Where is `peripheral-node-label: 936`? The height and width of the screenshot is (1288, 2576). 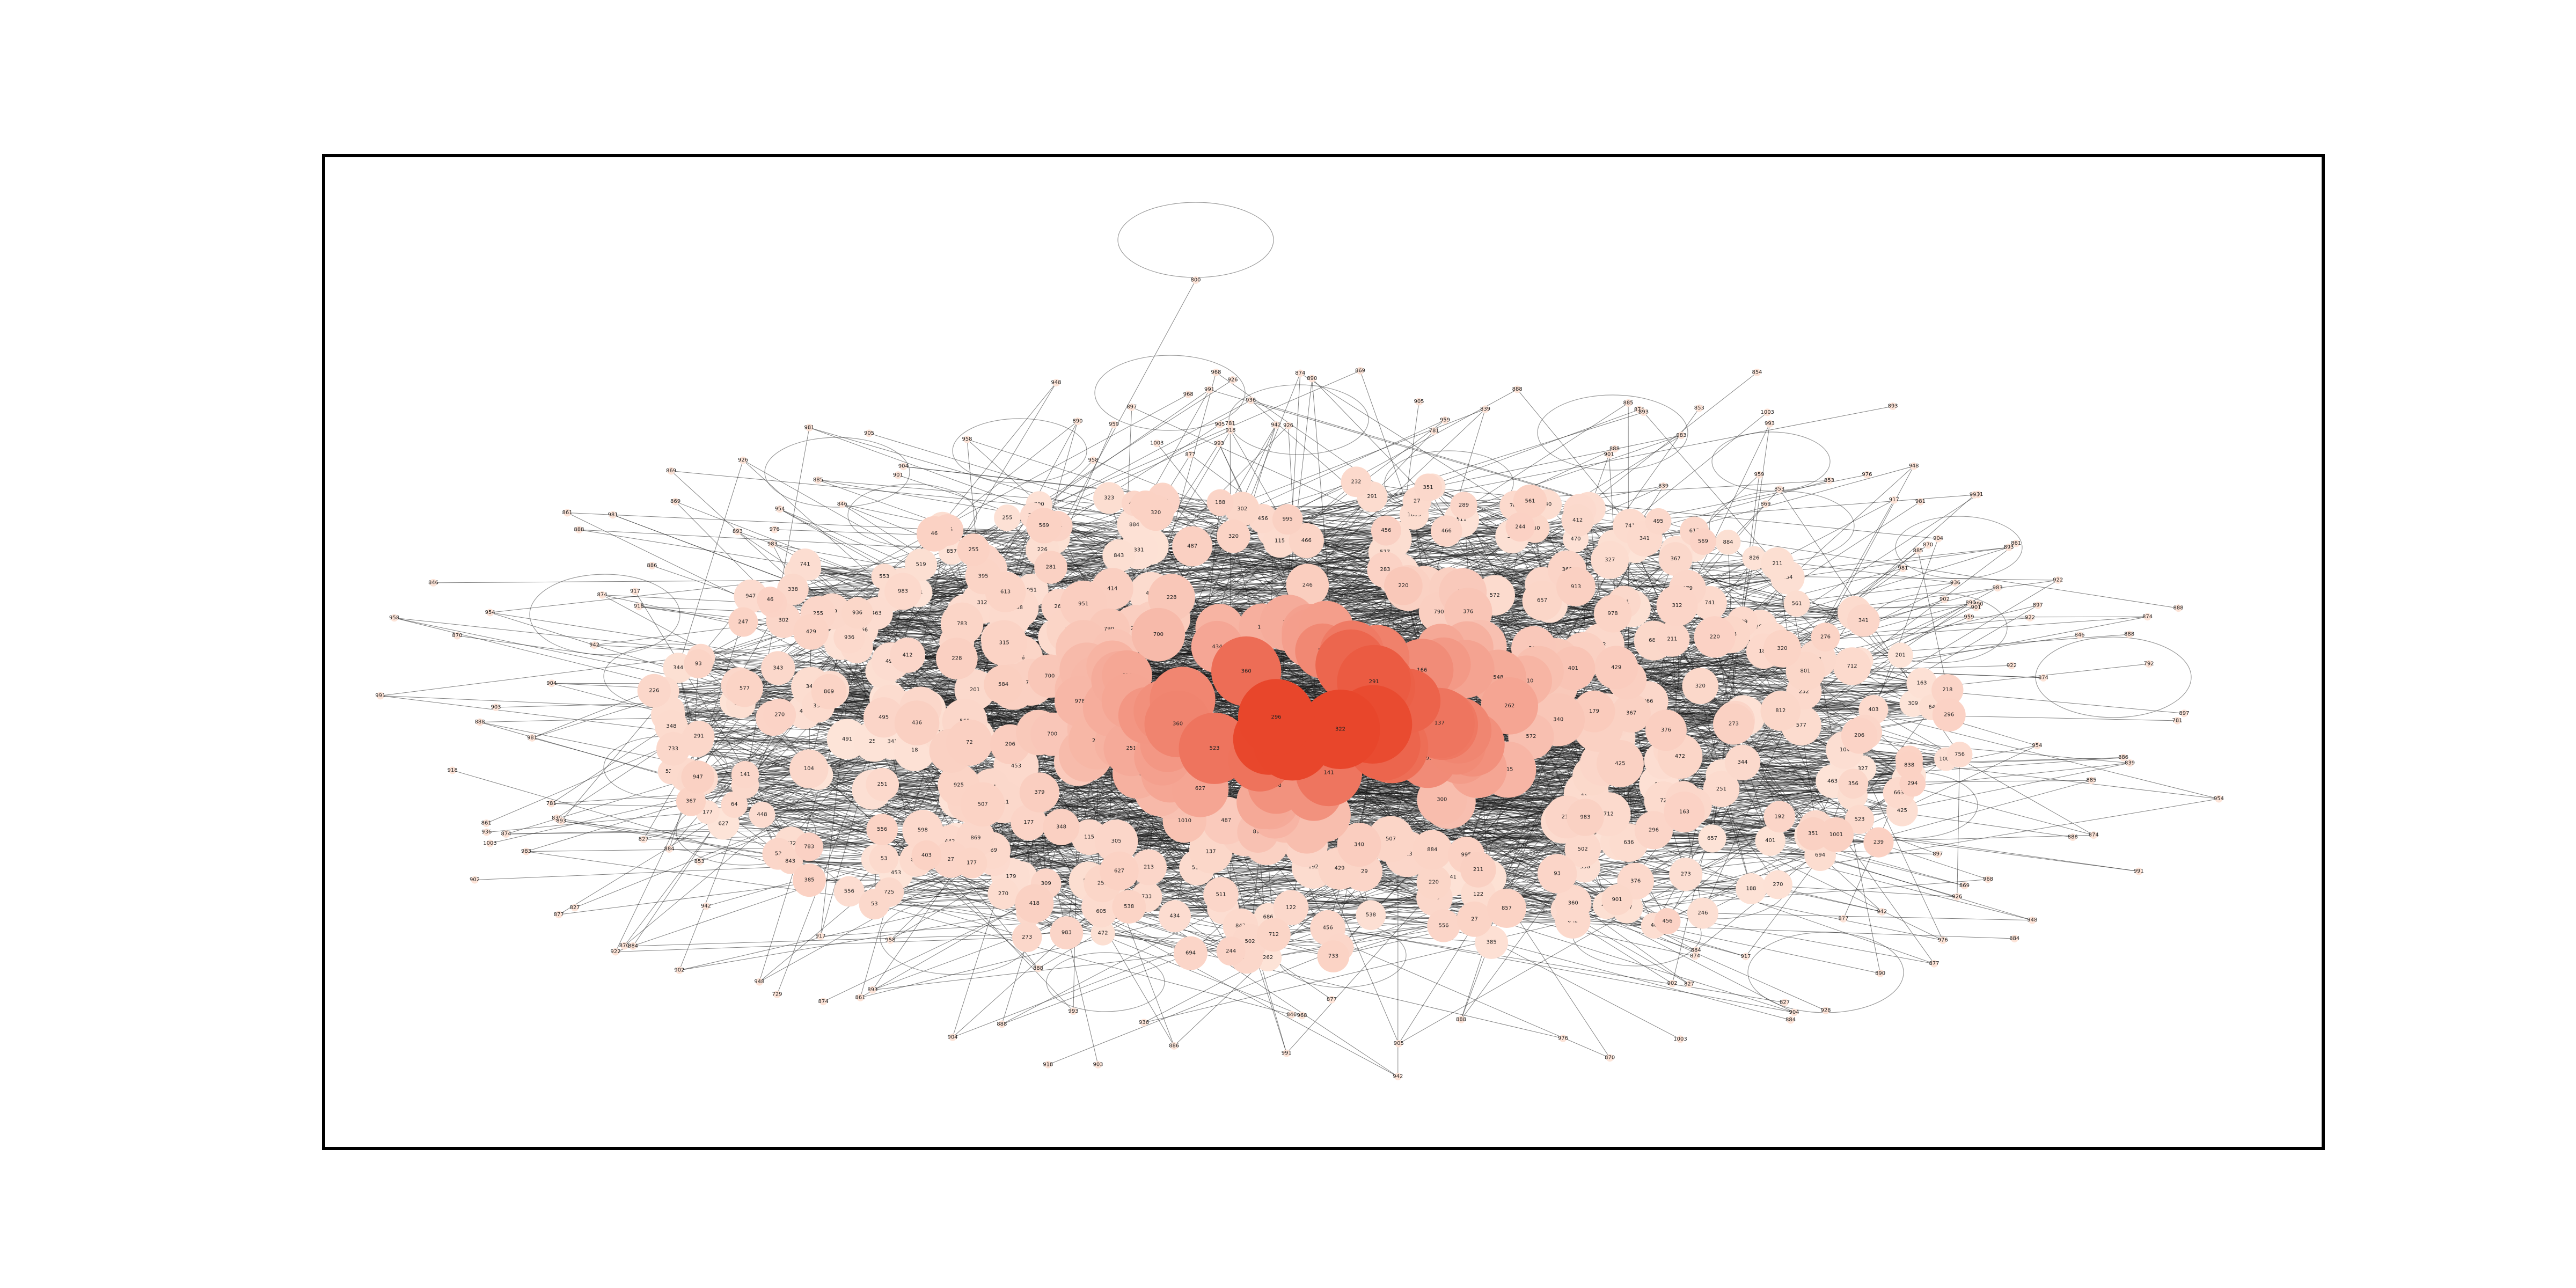
peripheral-node-label: 936 is located at coordinates (1144, 1023).